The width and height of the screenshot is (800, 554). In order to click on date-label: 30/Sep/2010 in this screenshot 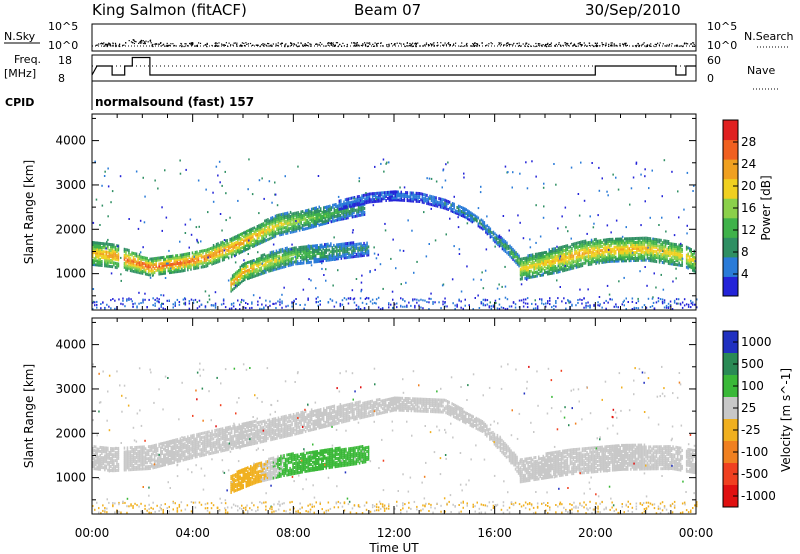, I will do `click(633, 10)`.